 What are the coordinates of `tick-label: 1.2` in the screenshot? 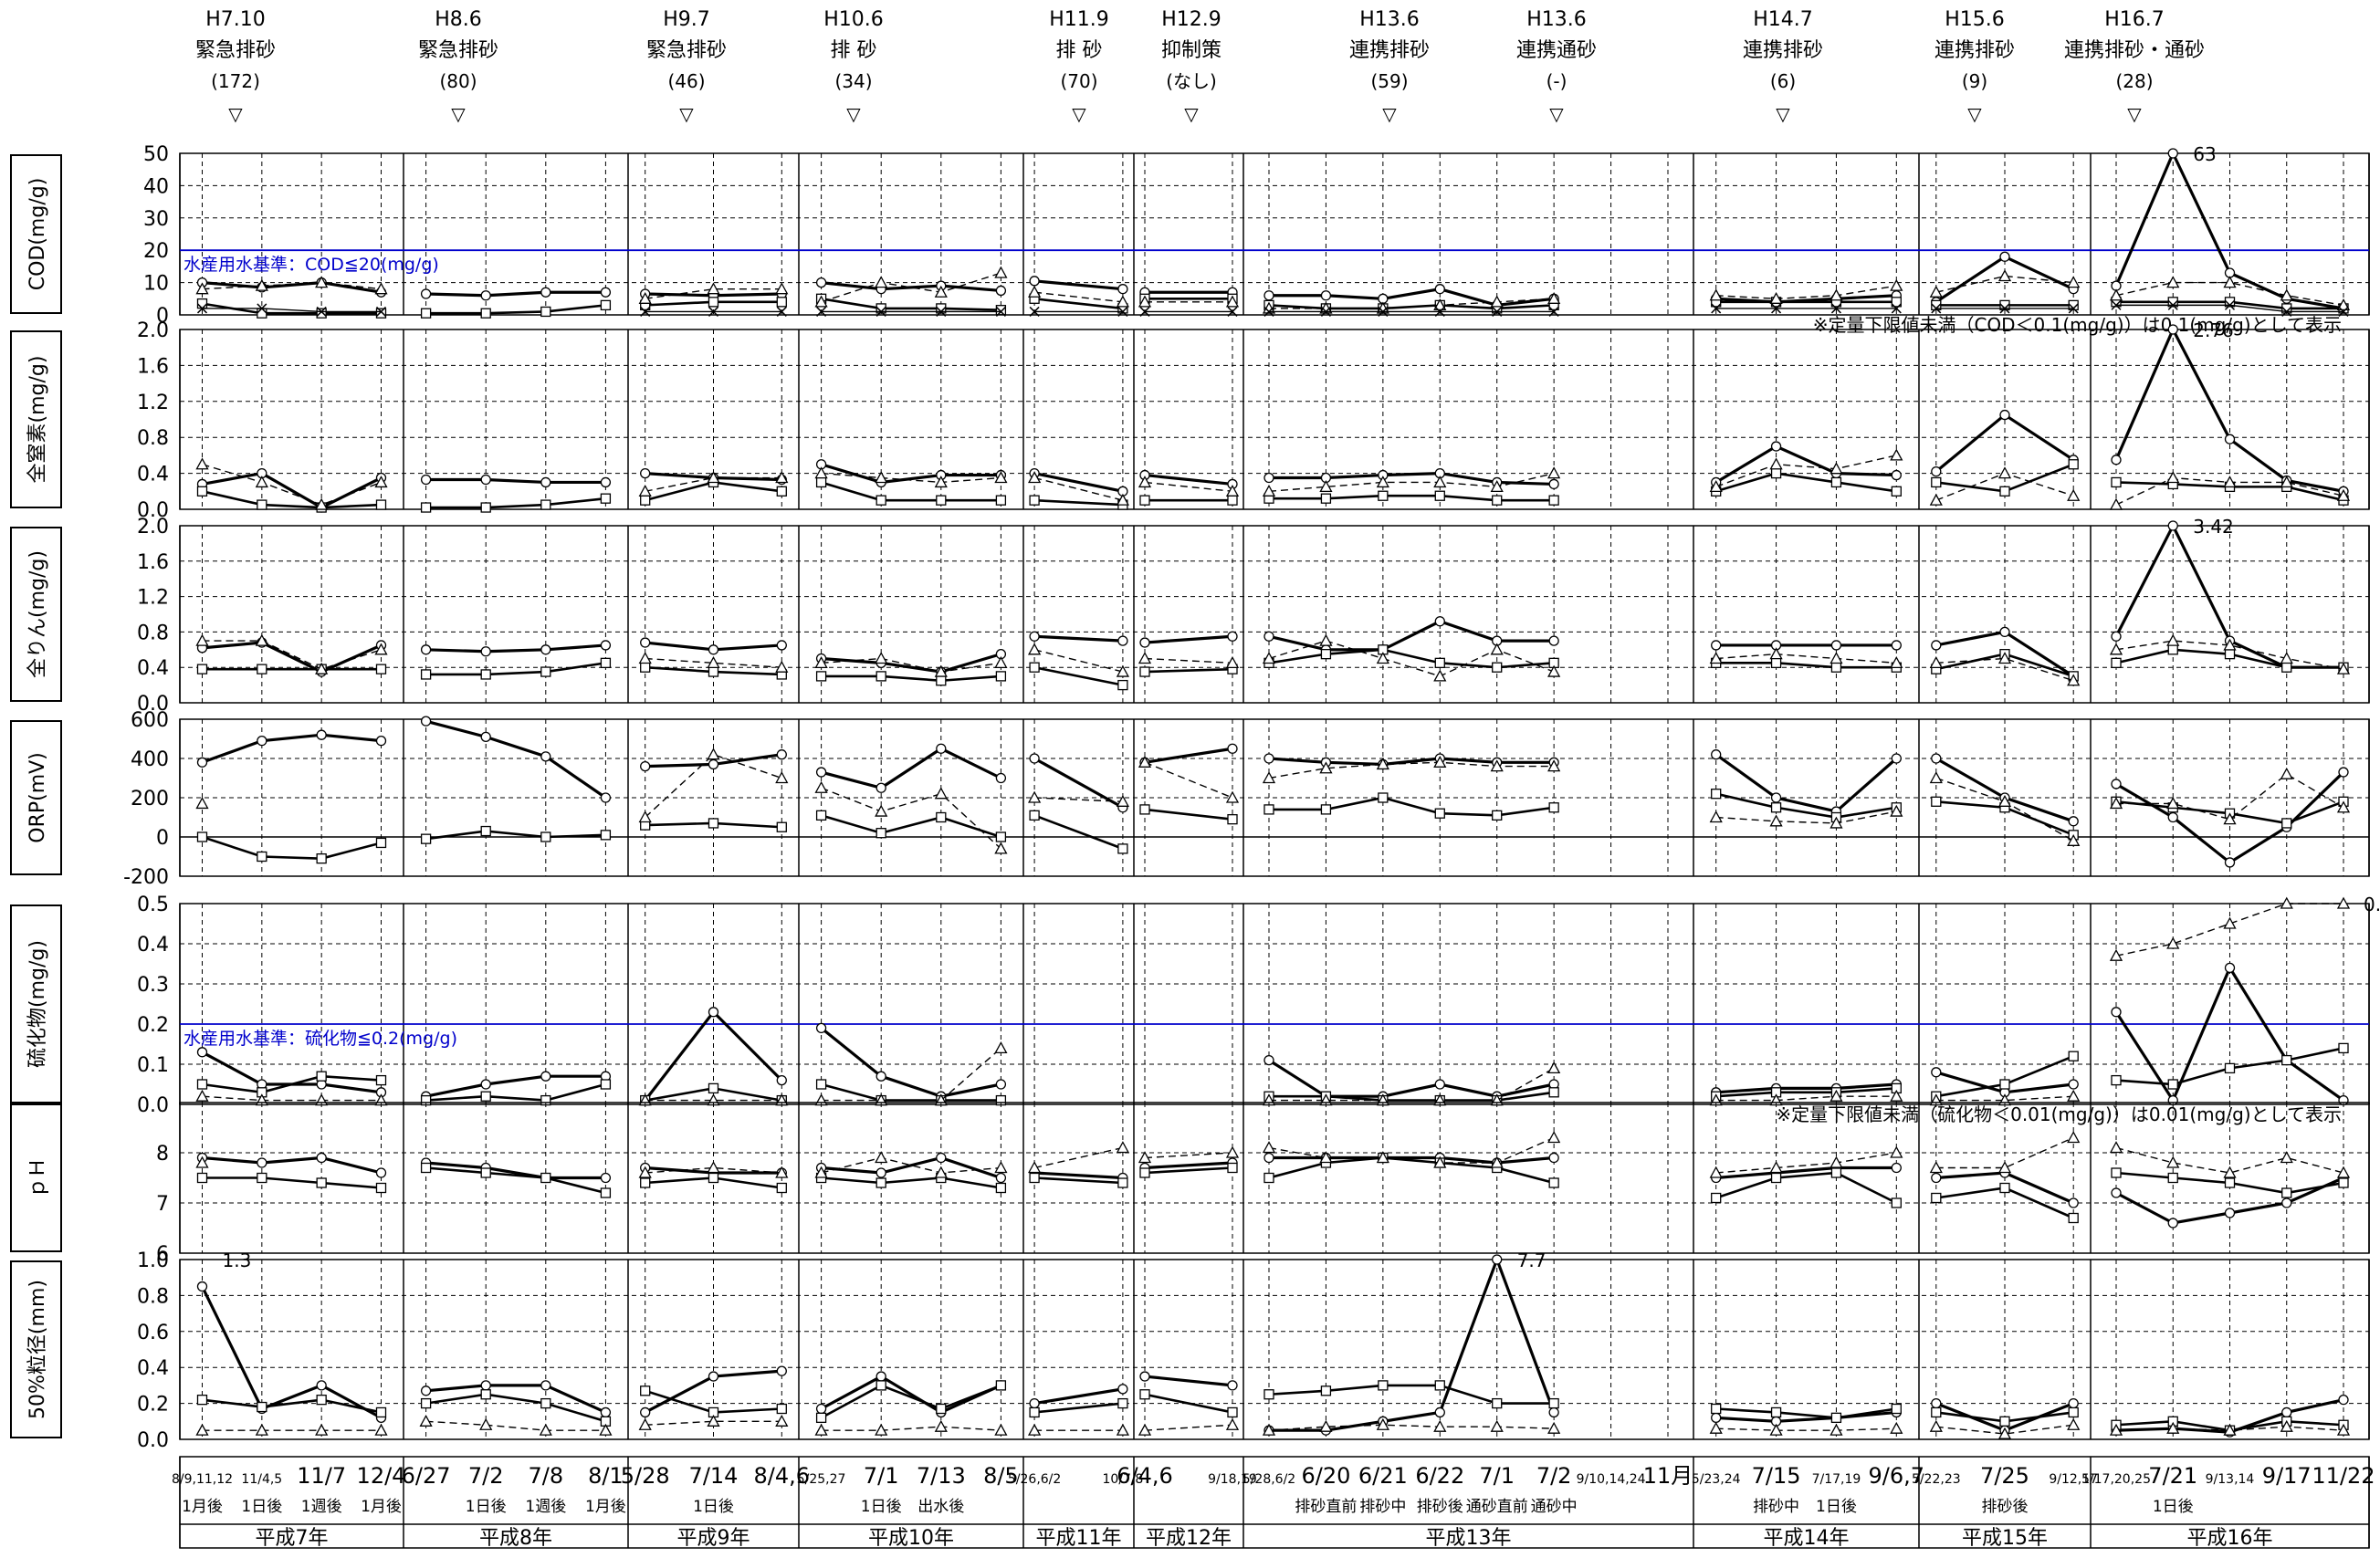 It's located at (153, 598).